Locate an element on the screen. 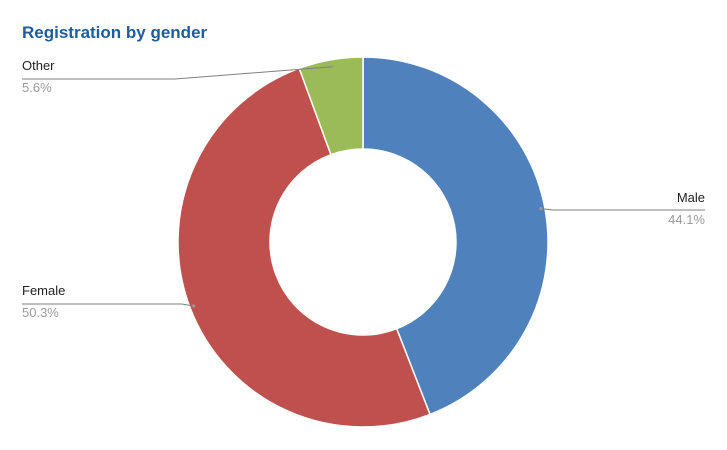  leader-dot-other is located at coordinates (332, 67).